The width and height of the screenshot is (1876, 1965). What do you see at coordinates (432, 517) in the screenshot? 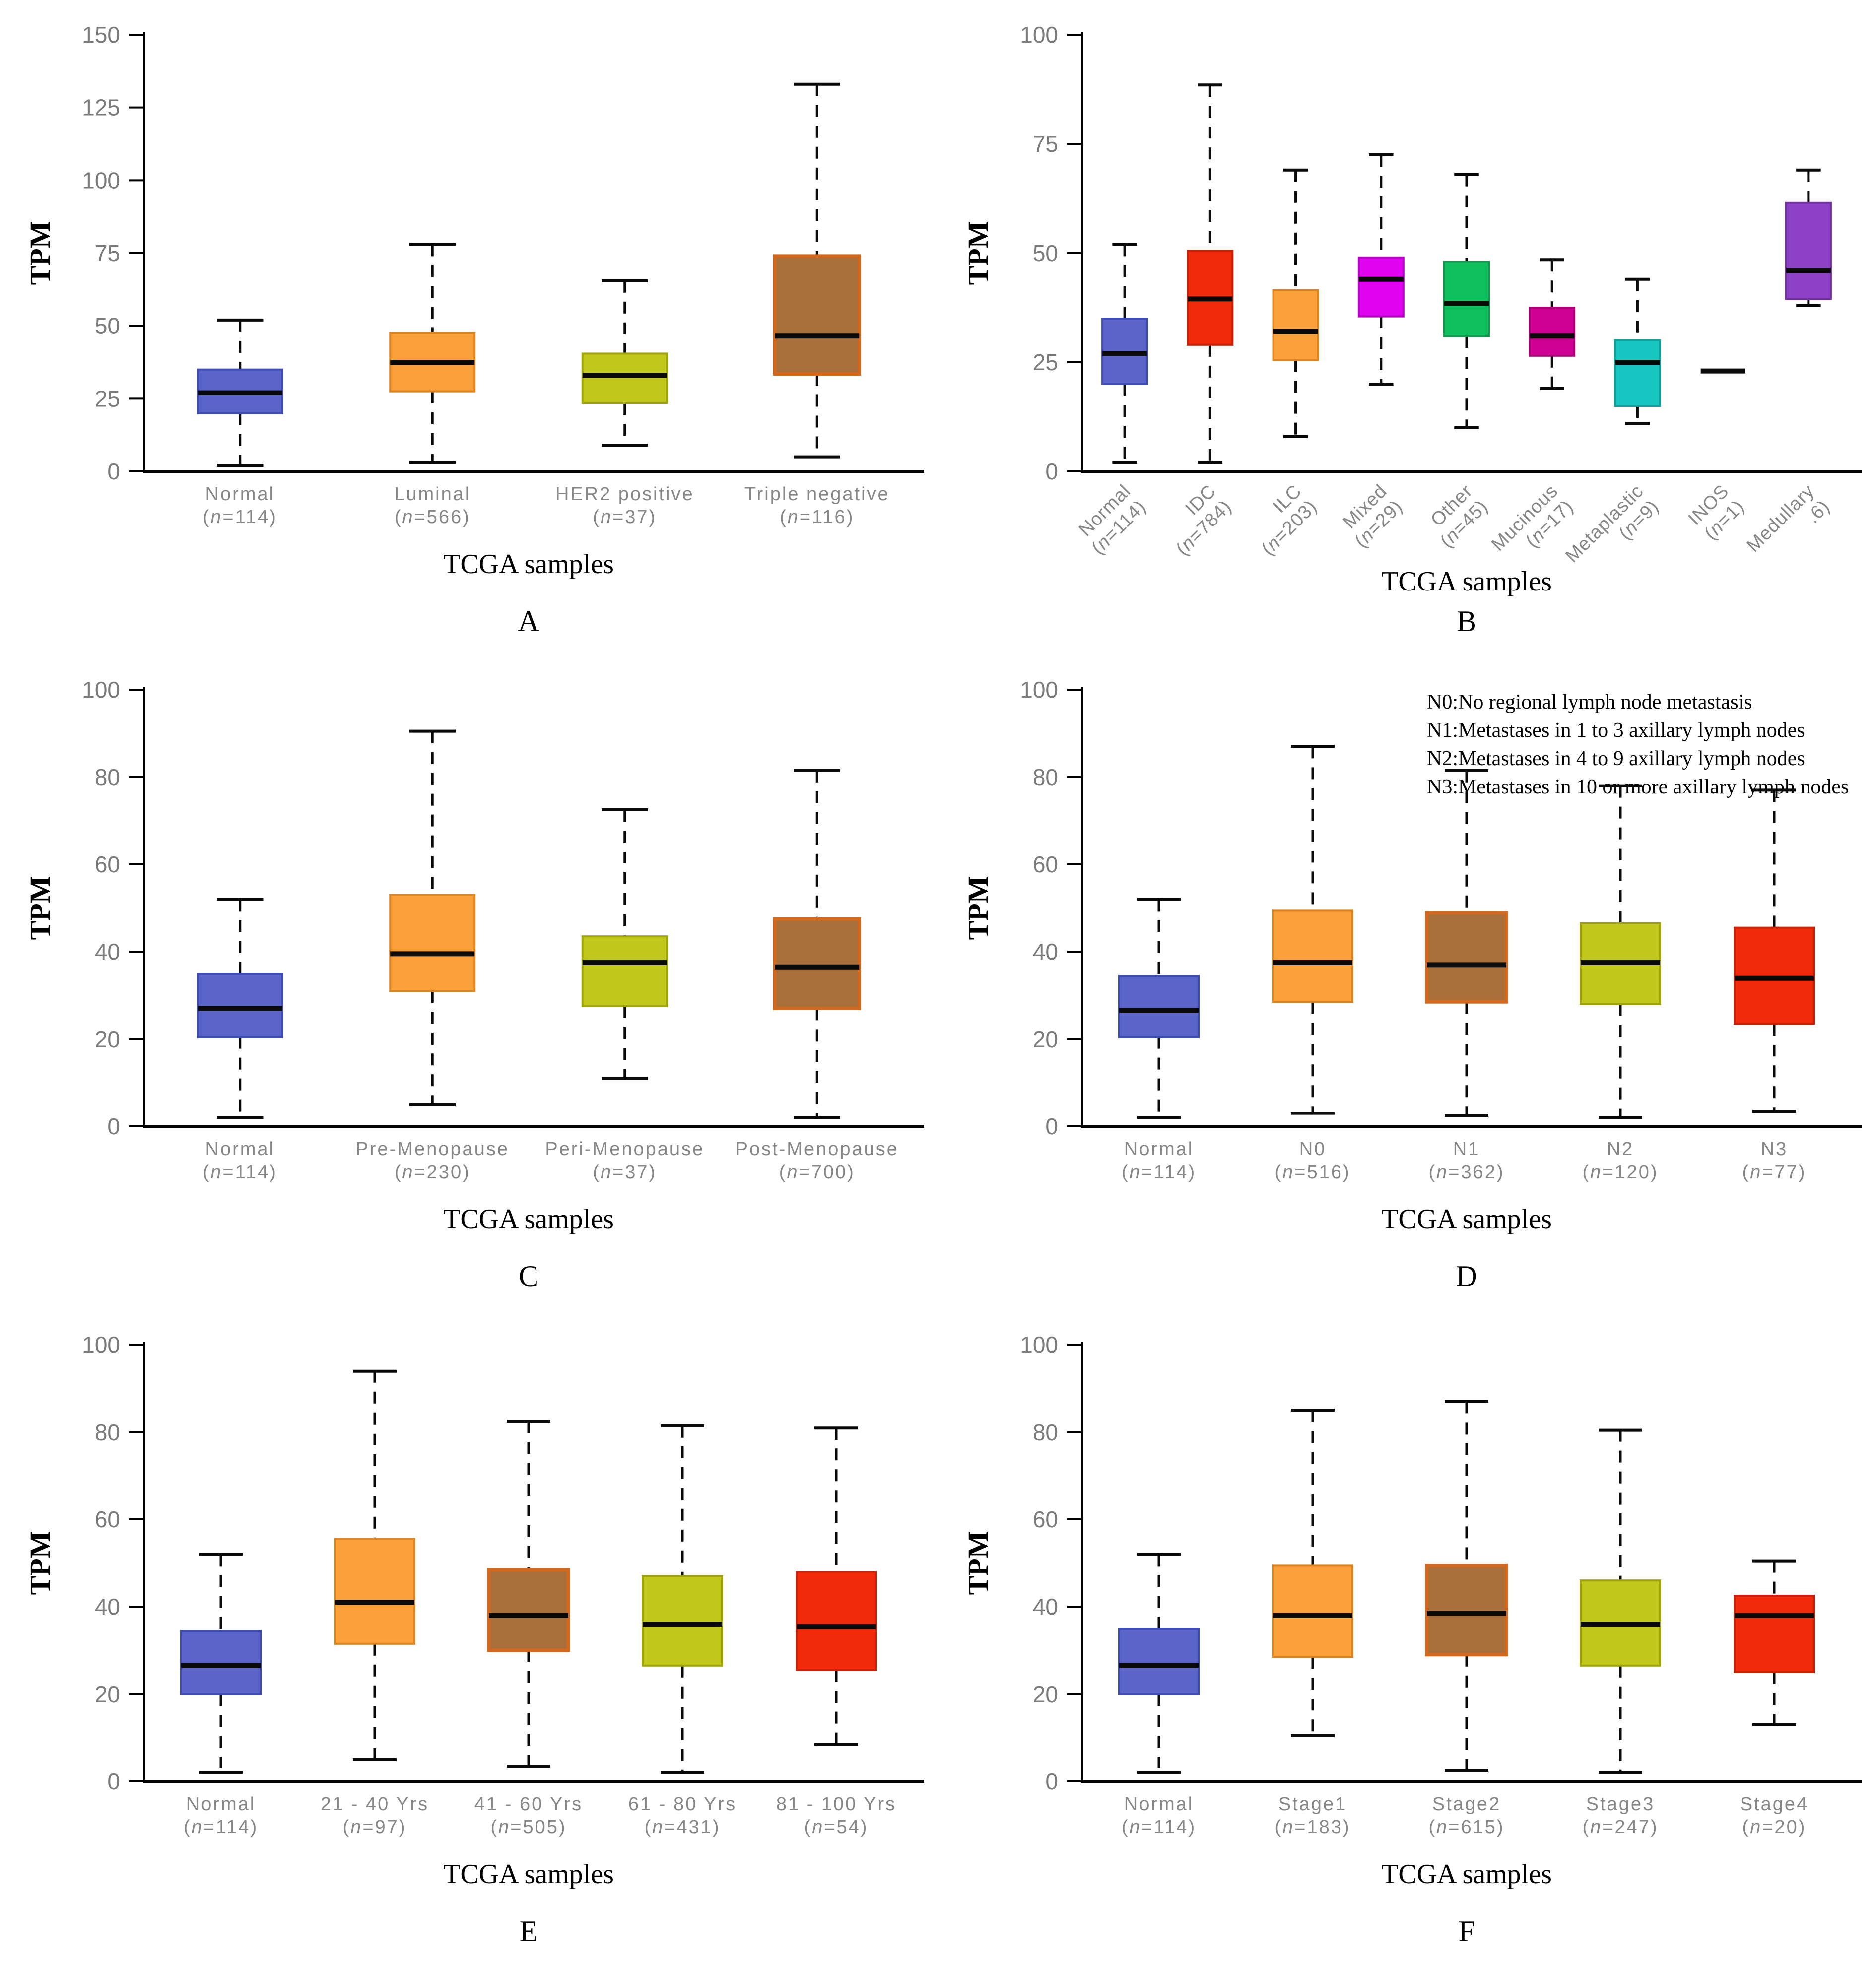
I see `x-category-n: (n=566)` at bounding box center [432, 517].